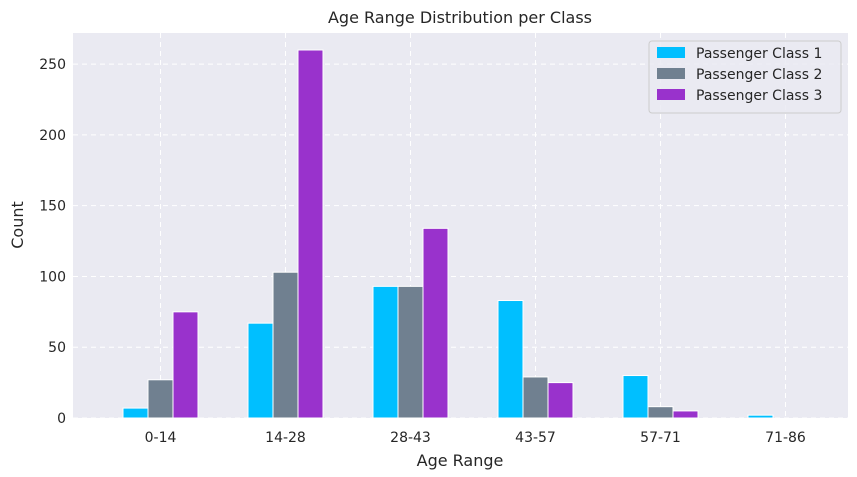 This screenshot has width=857, height=477. Describe the element at coordinates (52, 136) in the screenshot. I see `y-tick-label: 200` at that location.